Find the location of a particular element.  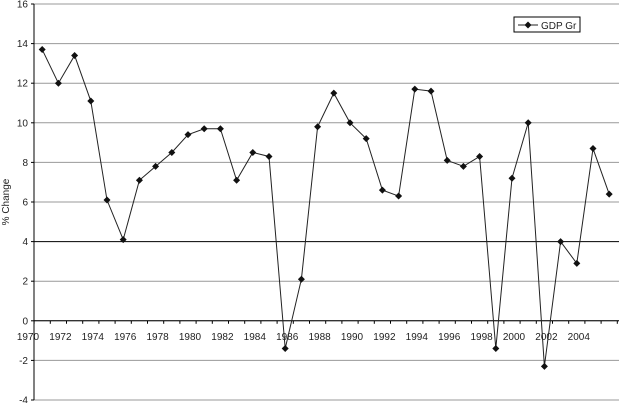

y-tick-label: 14 is located at coordinates (23, 44).